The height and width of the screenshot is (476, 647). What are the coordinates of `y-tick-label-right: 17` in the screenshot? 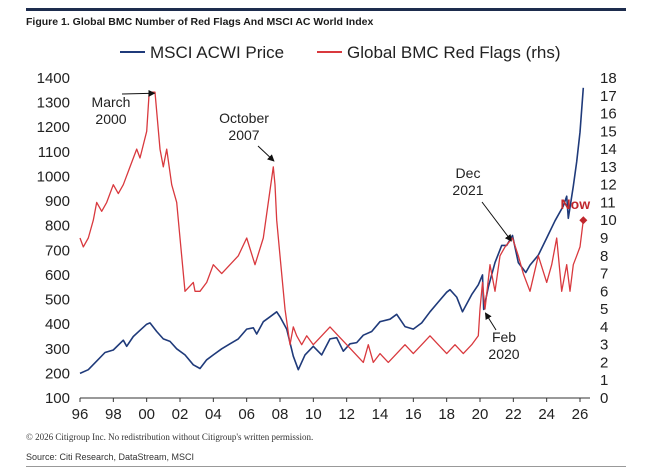 It's located at (608, 96).